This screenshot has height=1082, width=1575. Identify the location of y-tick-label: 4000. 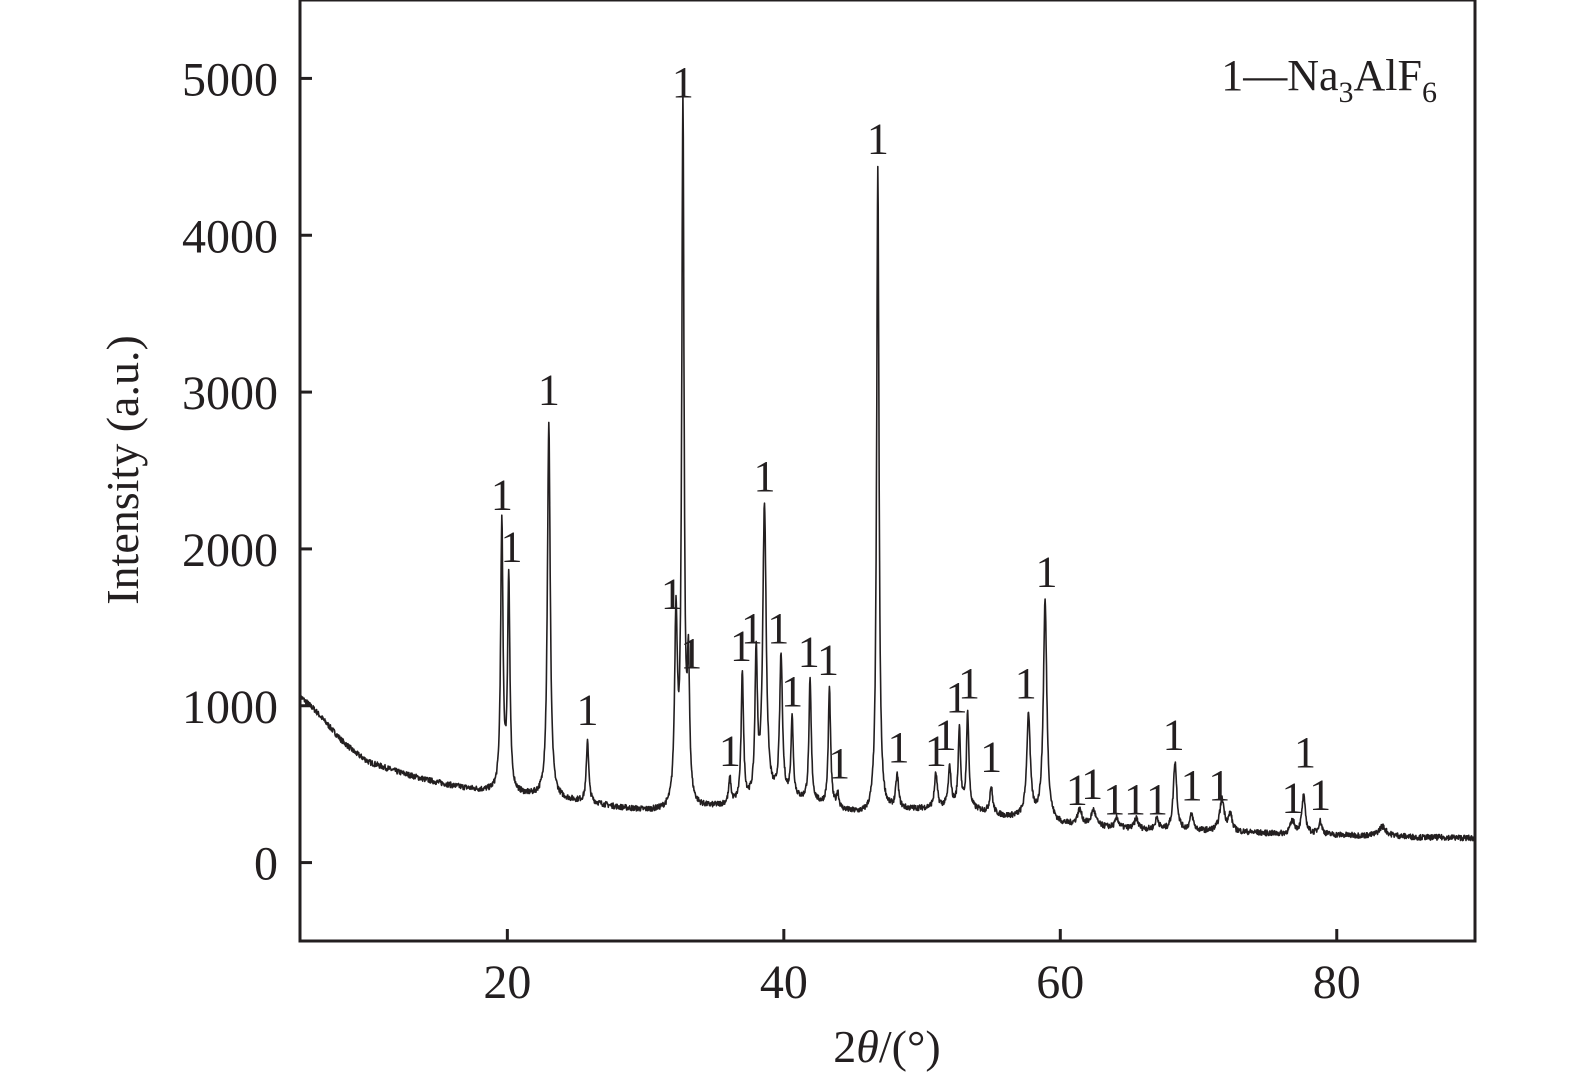
(230, 236).